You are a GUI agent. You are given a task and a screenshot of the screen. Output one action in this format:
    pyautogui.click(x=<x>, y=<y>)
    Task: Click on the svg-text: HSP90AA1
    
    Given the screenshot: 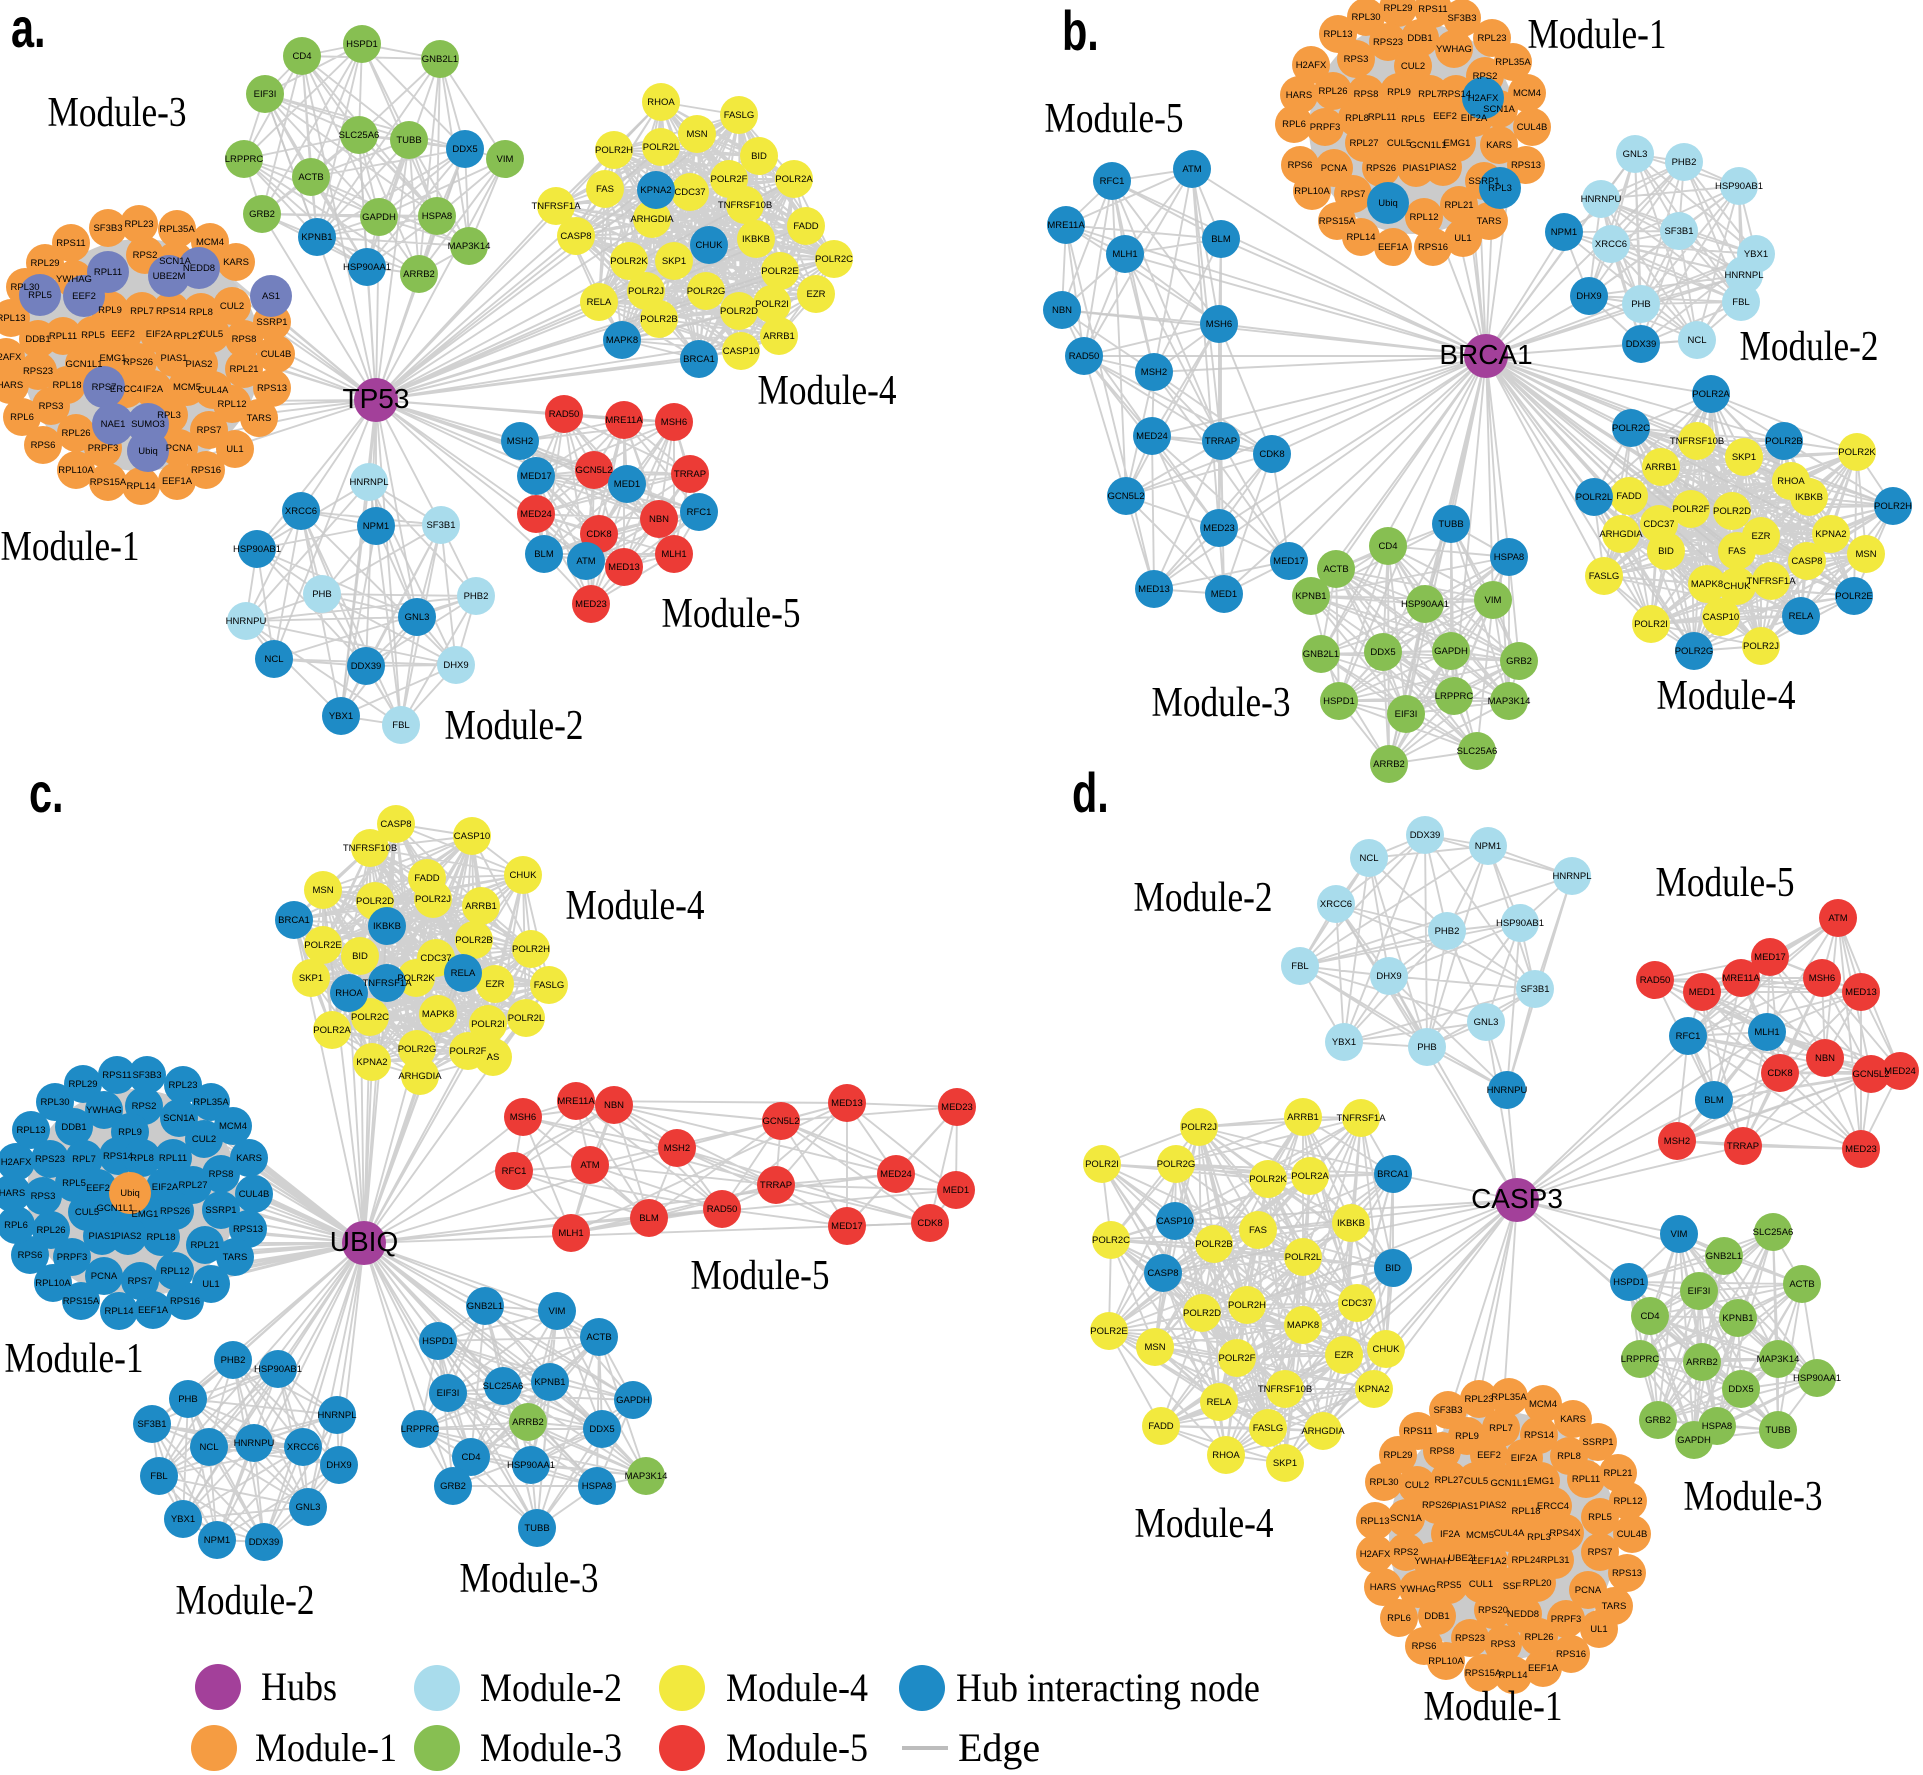 What is the action you would take?
    pyautogui.click(x=367, y=267)
    